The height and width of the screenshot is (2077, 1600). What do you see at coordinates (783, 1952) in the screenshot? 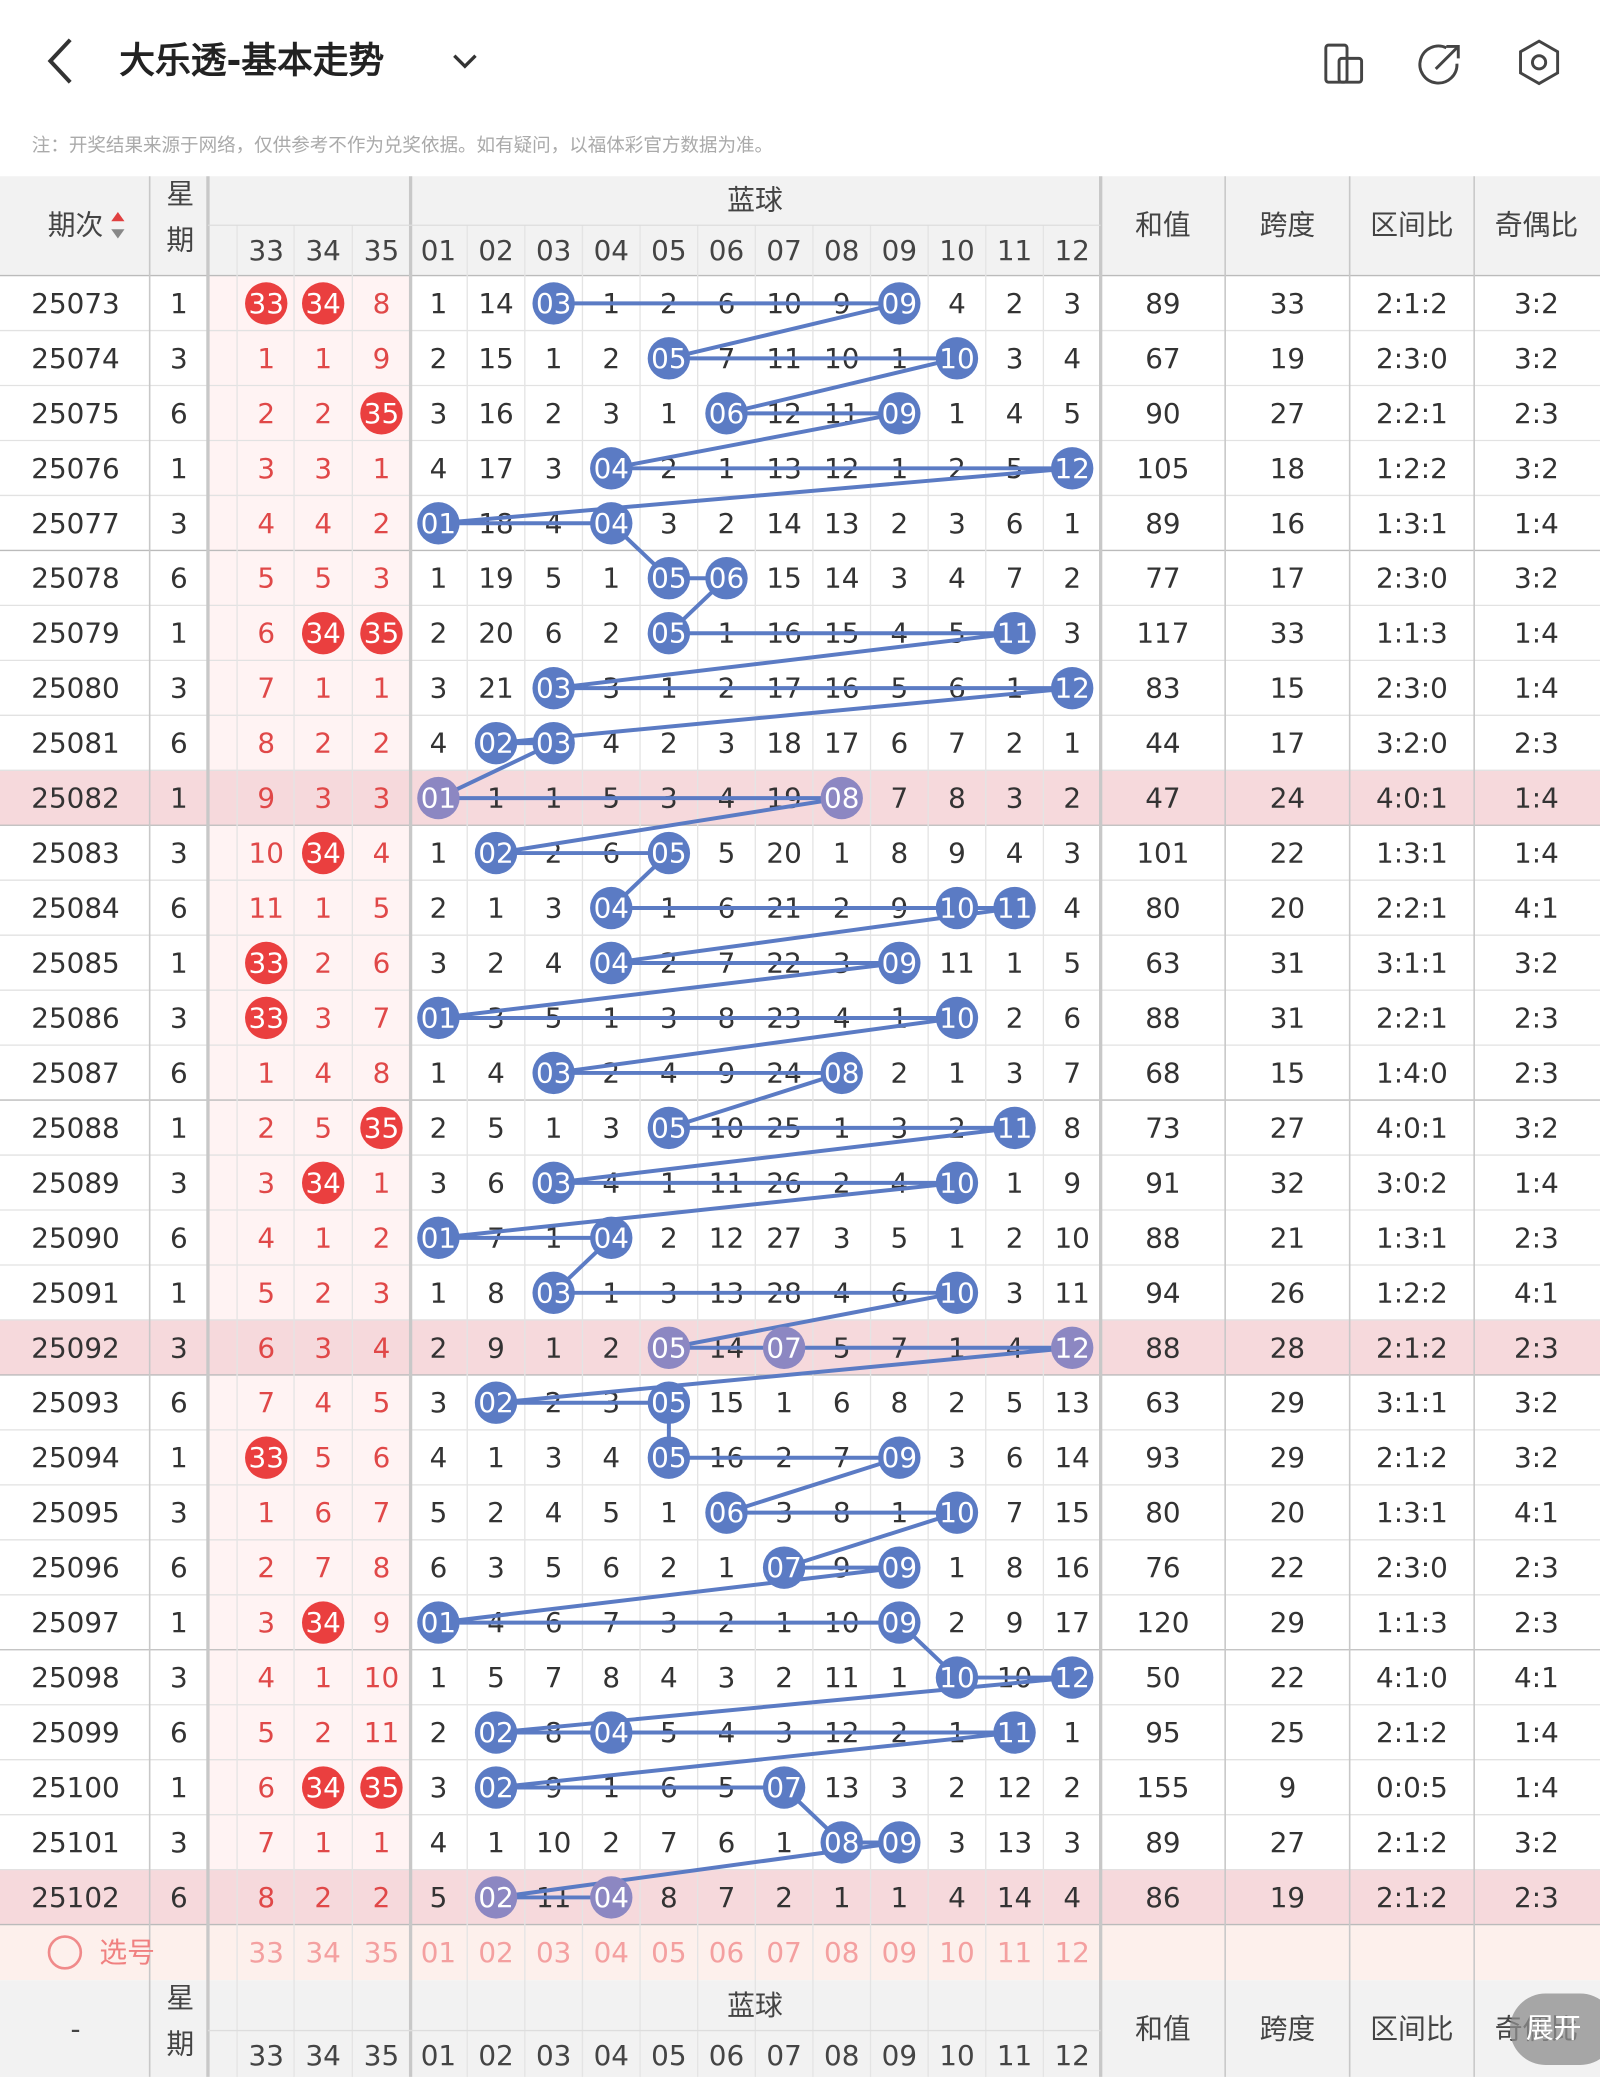
I see `select-number: 07` at bounding box center [783, 1952].